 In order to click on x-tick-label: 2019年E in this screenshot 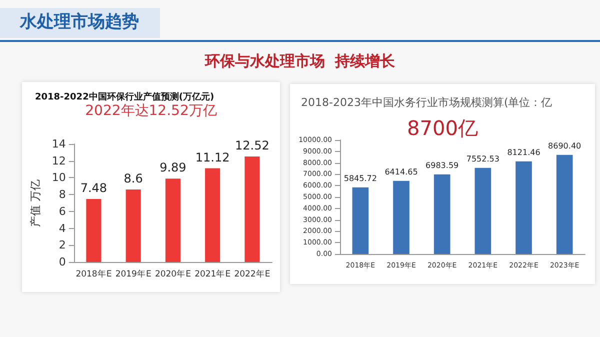, I will do `click(133, 274)`.